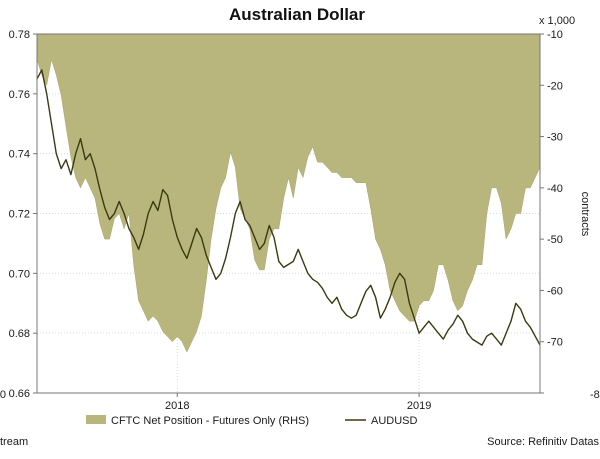 The image size is (600, 459). I want to click on left-tick-label: 0.78, so click(19, 35).